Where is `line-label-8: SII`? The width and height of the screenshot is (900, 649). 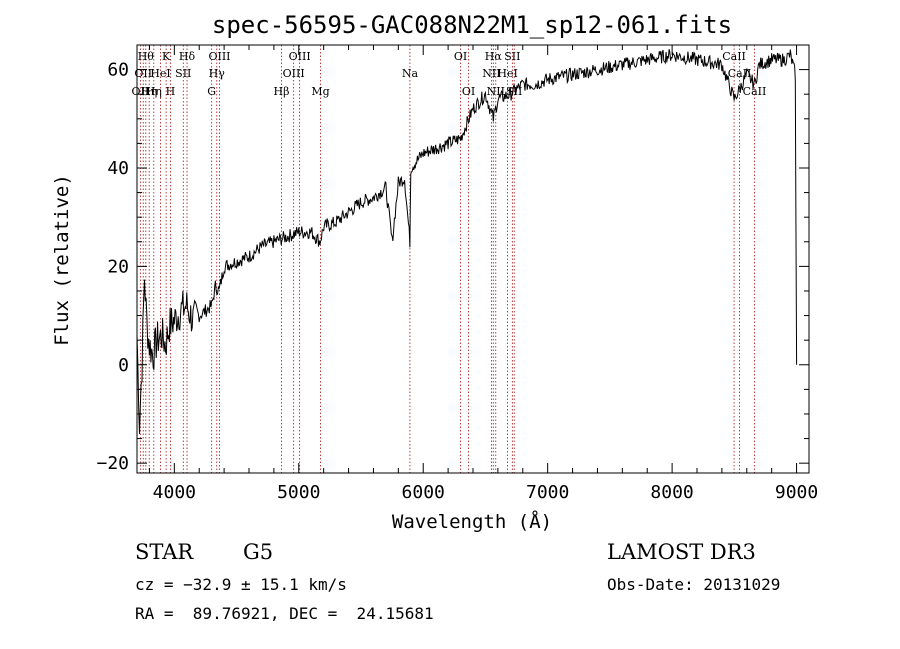
line-label-8: SII is located at coordinates (183, 73).